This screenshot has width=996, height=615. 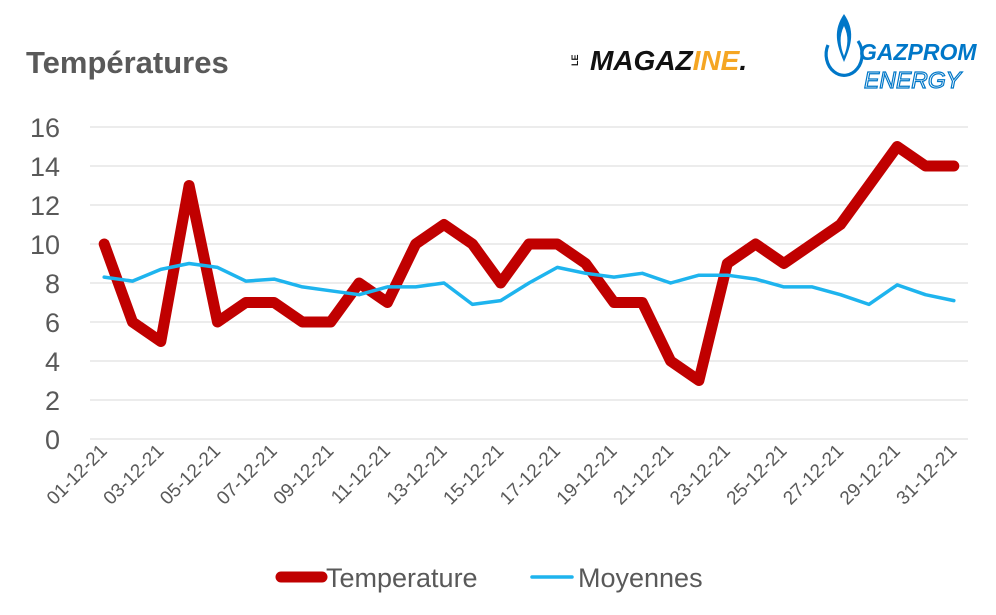 I want to click on legend-moyennes: Moyennes, so click(x=616, y=578).